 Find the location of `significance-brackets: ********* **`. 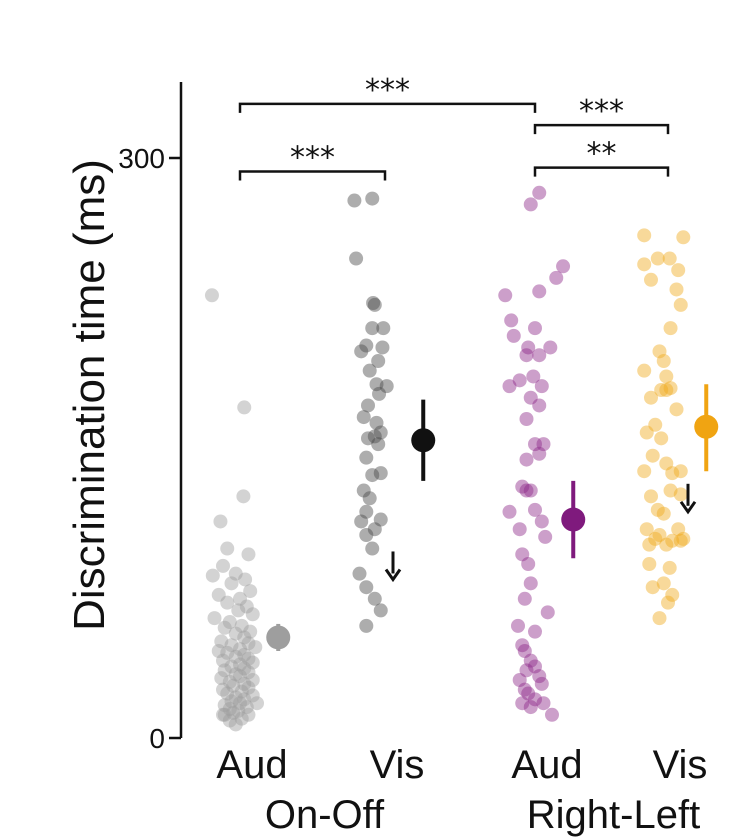

significance-brackets: ********* ** is located at coordinates (454, 127).